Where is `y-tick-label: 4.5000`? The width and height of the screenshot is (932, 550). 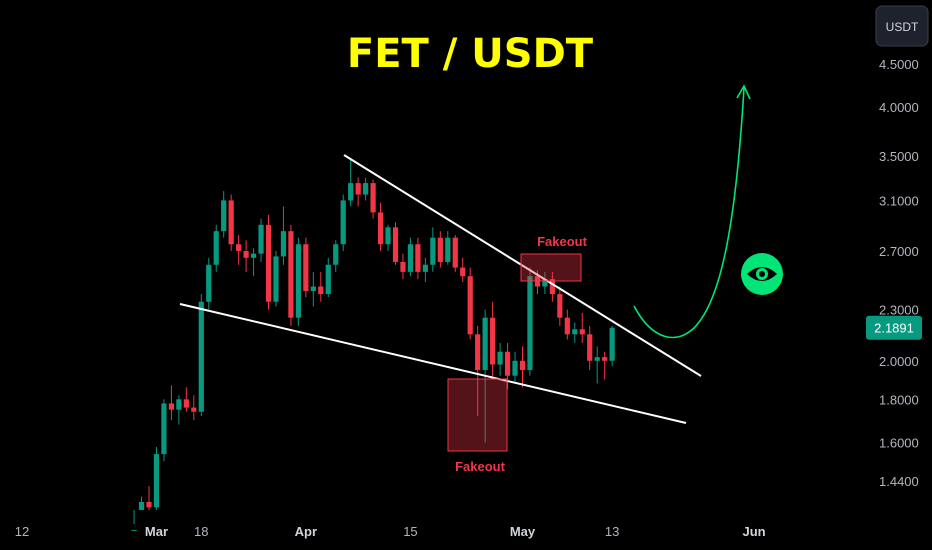
y-tick-label: 4.5000 is located at coordinates (899, 64).